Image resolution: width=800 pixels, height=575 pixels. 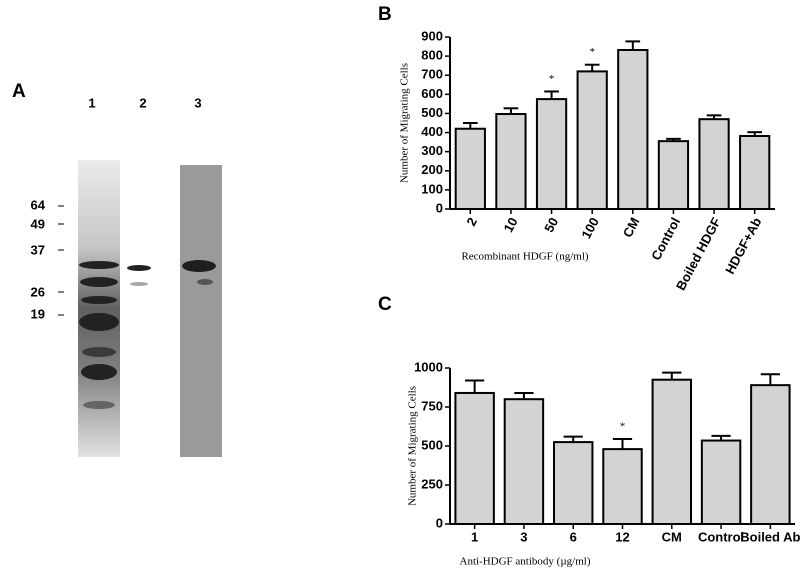 I want to click on y-tick-label: 800, so click(x=432, y=55).